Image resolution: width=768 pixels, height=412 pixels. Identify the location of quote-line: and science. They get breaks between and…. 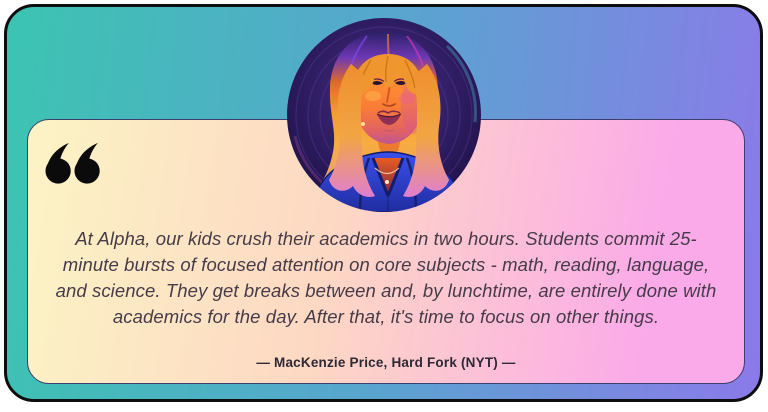
(386, 290).